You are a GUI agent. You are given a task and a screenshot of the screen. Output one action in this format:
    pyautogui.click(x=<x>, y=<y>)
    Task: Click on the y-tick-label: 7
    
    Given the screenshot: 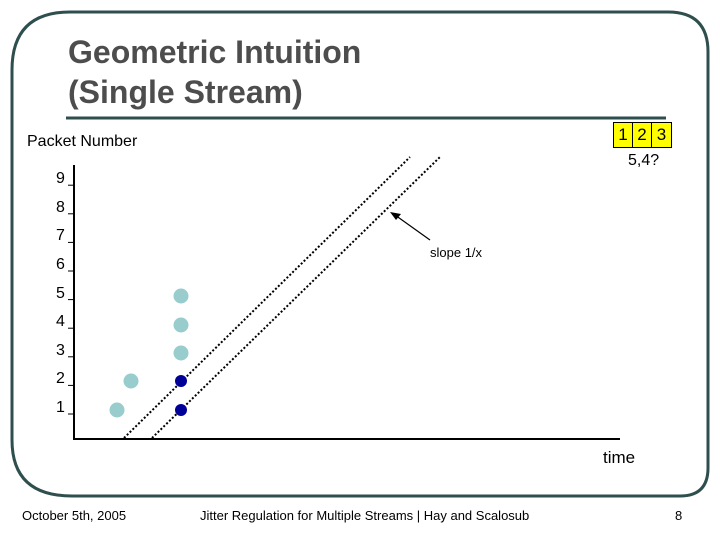 What is the action you would take?
    pyautogui.click(x=60, y=236)
    